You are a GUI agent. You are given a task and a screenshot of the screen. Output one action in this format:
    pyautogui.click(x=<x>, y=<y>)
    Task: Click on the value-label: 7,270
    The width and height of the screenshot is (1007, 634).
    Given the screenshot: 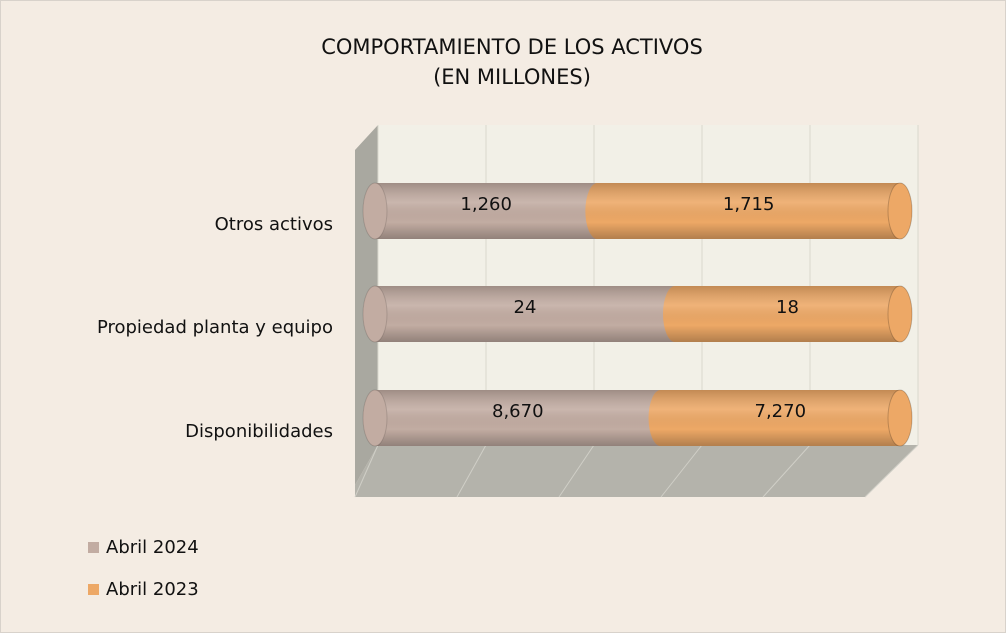 What is the action you would take?
    pyautogui.click(x=781, y=411)
    